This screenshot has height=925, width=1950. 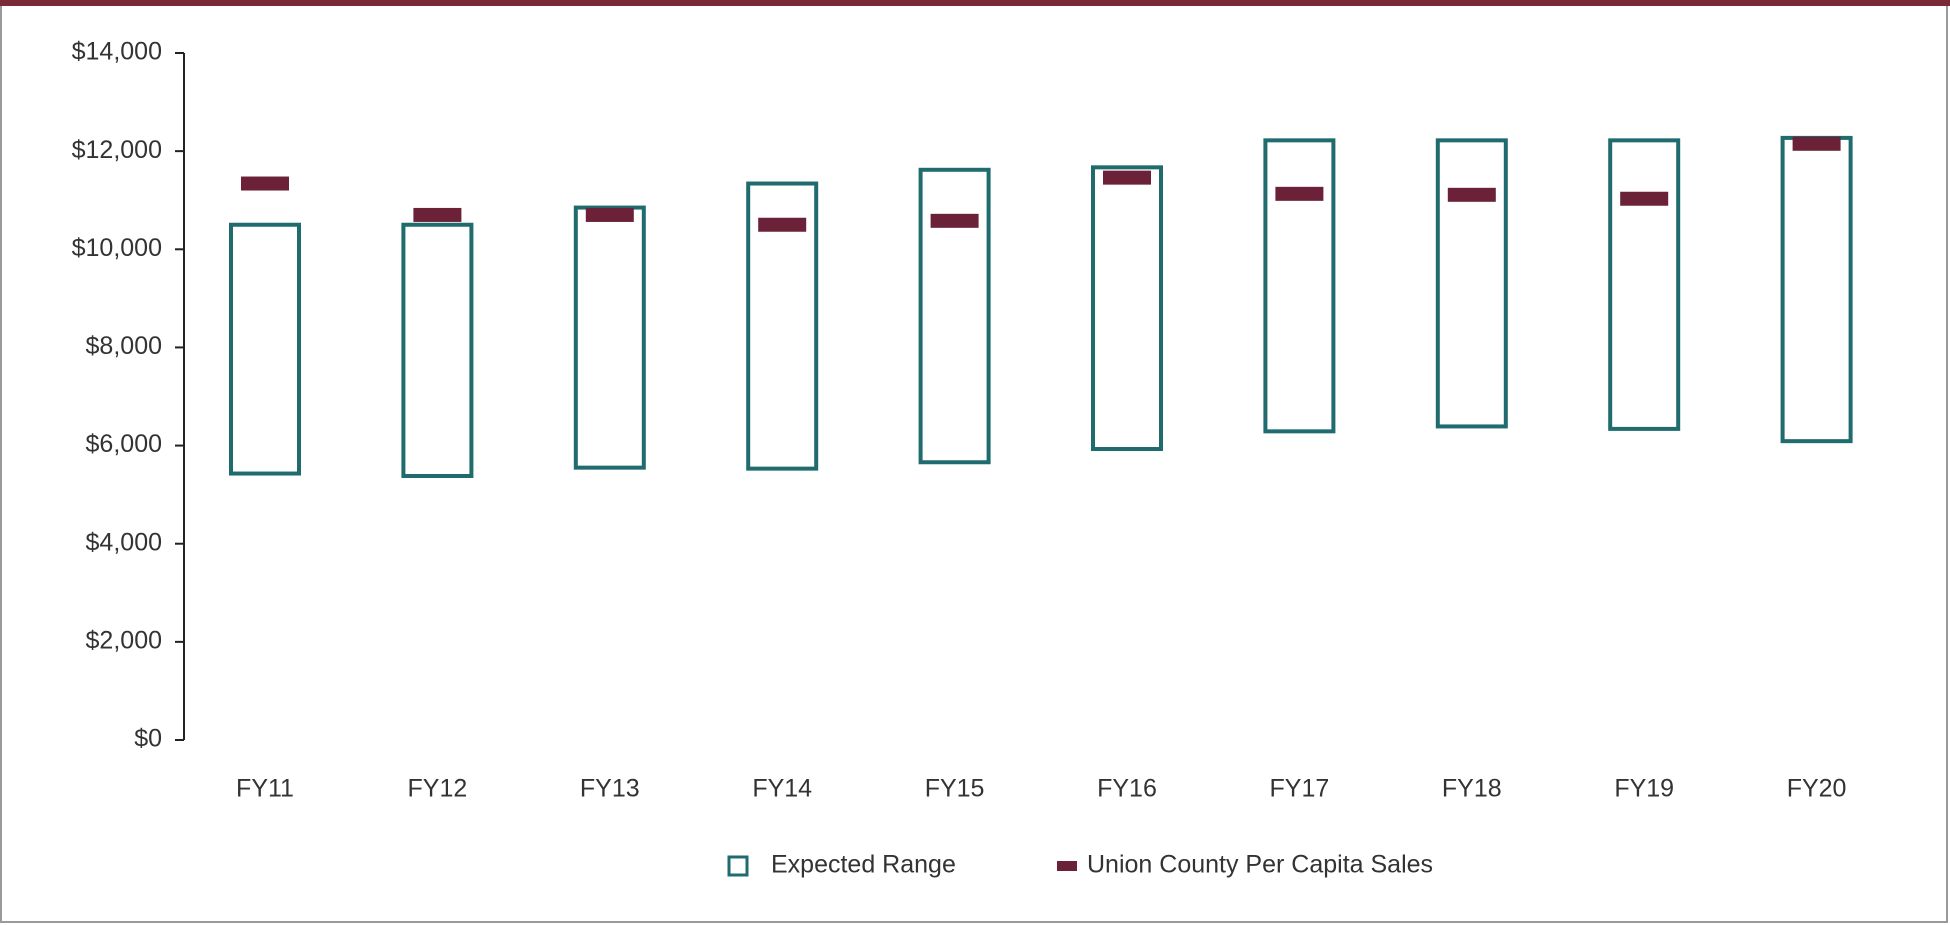 I want to click on x-tick-label: FY20, so click(x=1817, y=789).